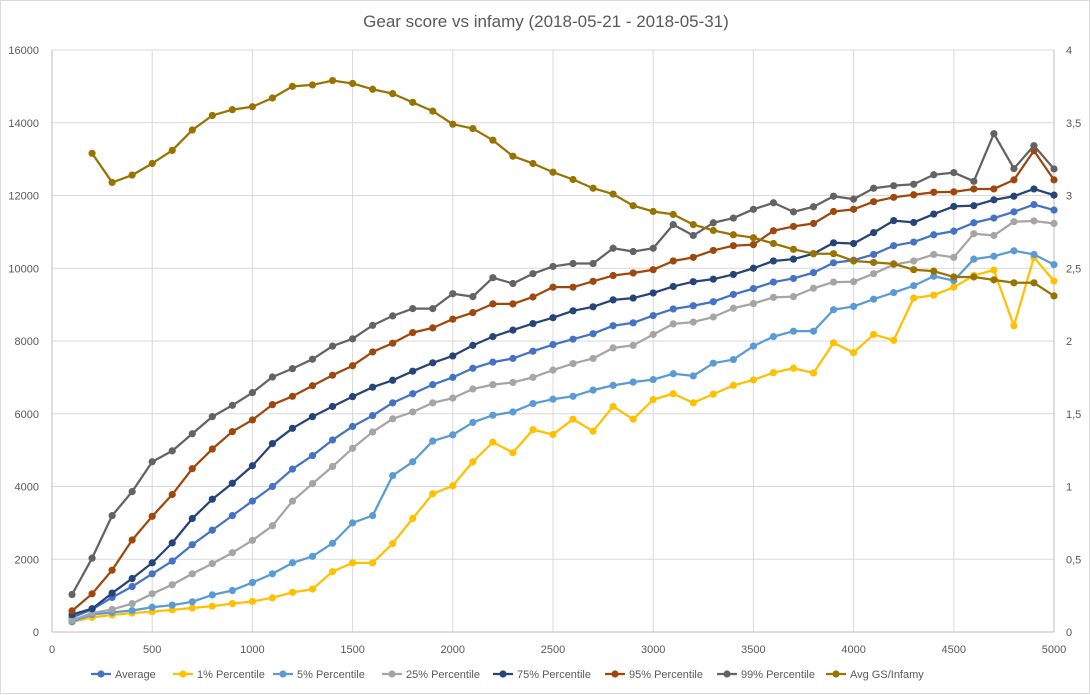 The width and height of the screenshot is (1090, 695). Describe the element at coordinates (443, 675) in the screenshot. I see `legend-label: 25% Percentile` at that location.